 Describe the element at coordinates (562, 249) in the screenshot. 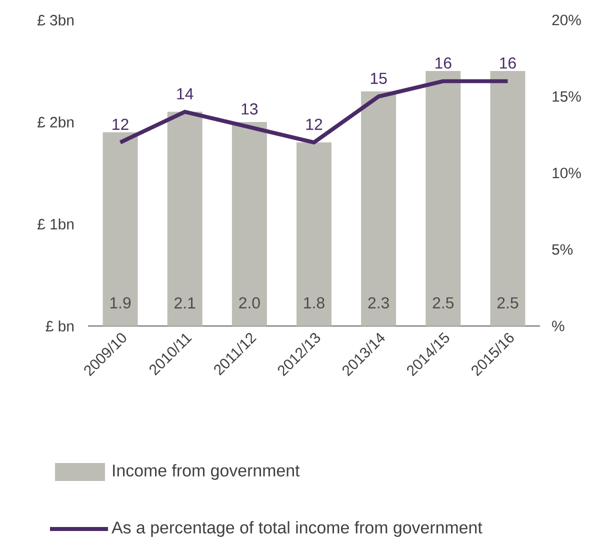

I see `y2-tick-label: 5%` at that location.